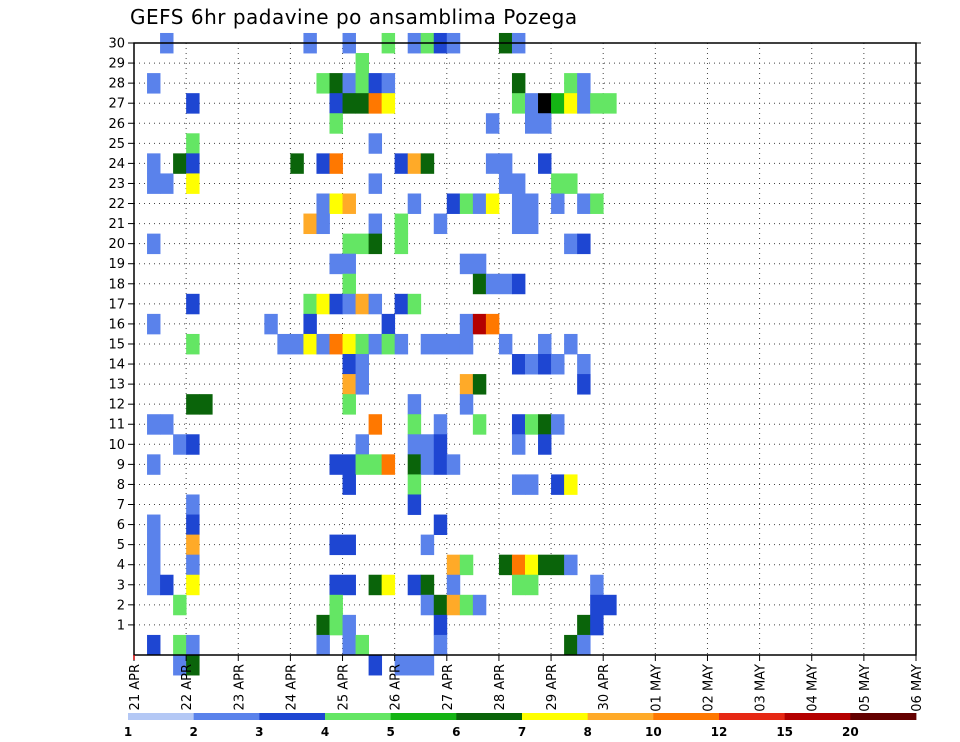 This screenshot has height=742, width=960. Describe the element at coordinates (116, 284) in the screenshot. I see `y-tick-label: 18` at that location.